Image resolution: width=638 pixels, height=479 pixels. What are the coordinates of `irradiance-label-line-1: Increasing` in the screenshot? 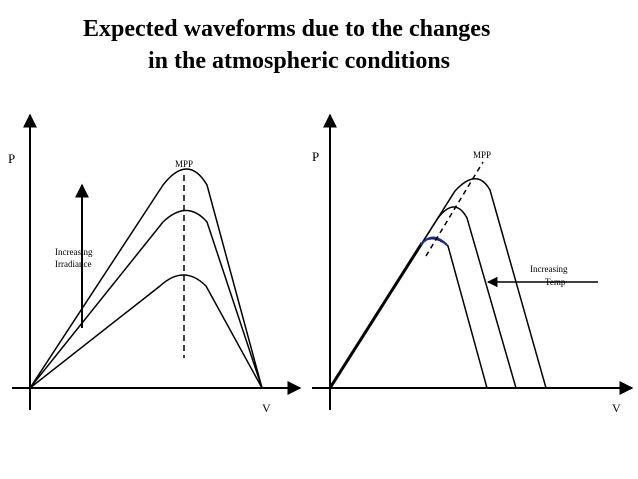 It's located at (74, 252).